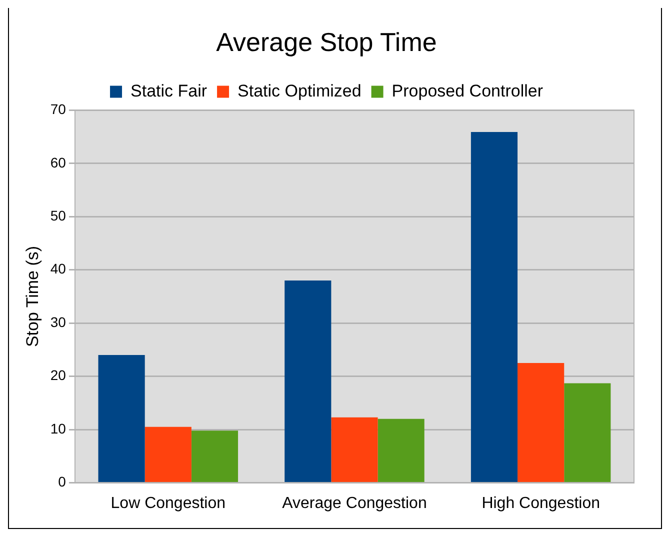  What do you see at coordinates (58, 162) in the screenshot?
I see `y-tick-label: 60` at bounding box center [58, 162].